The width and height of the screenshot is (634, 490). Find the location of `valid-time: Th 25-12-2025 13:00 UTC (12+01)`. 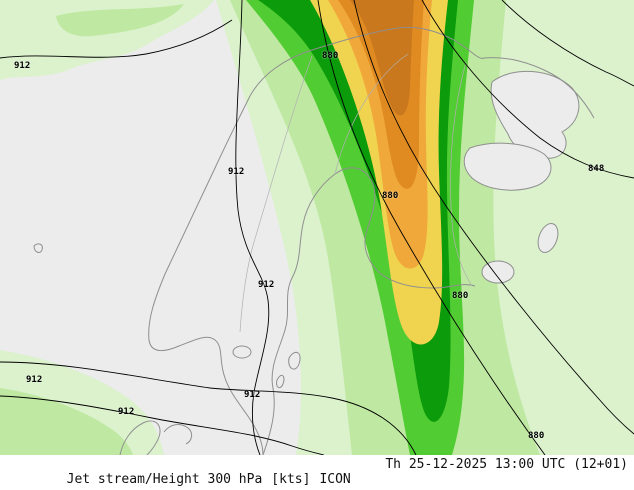

valid-time: Th 25-12-2025 13:00 UTC (12+01) is located at coordinates (506, 464).